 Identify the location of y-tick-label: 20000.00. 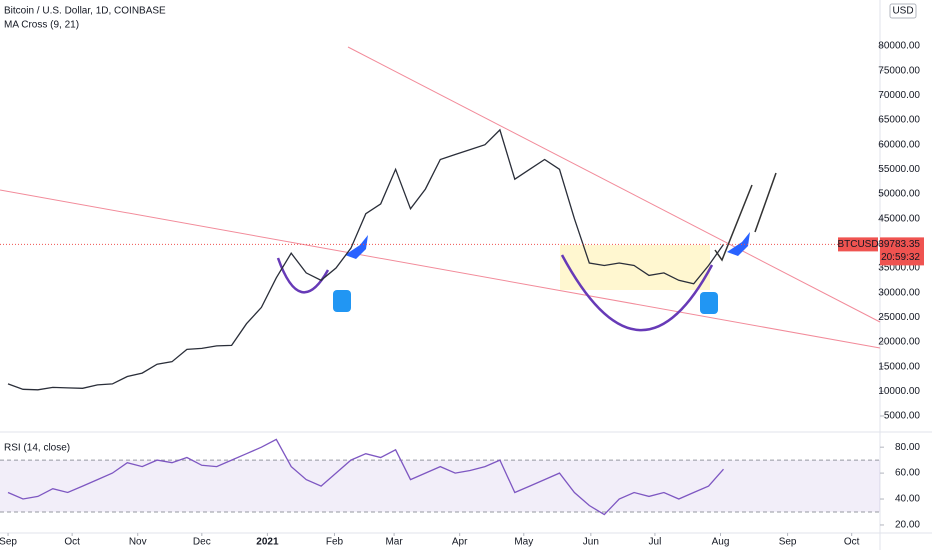
(899, 342).